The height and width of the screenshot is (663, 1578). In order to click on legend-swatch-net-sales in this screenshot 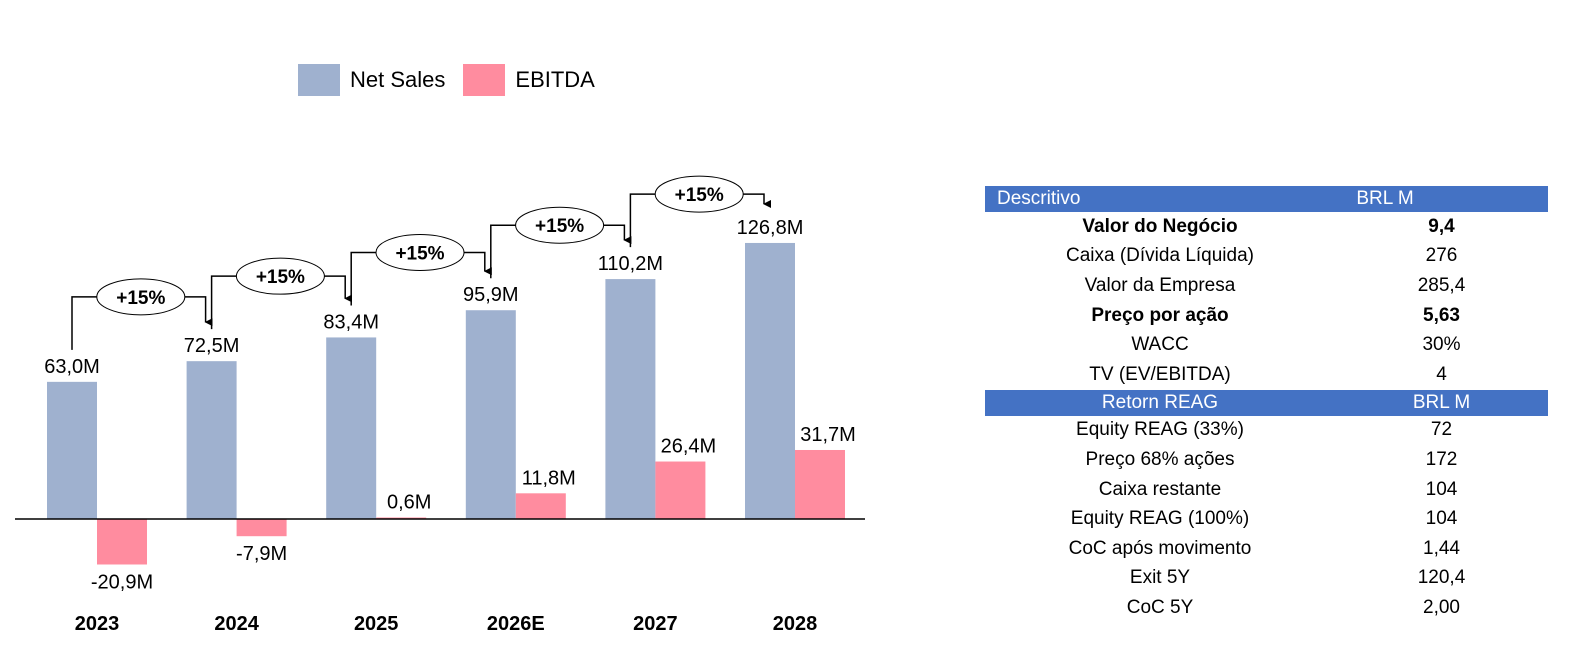, I will do `click(319, 80)`.